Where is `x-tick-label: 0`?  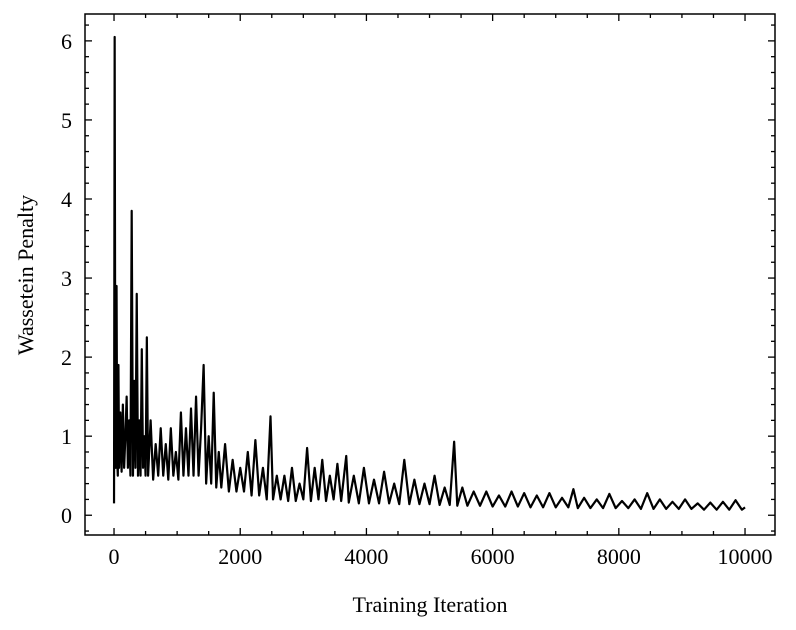 x-tick-label: 0 is located at coordinates (114, 556).